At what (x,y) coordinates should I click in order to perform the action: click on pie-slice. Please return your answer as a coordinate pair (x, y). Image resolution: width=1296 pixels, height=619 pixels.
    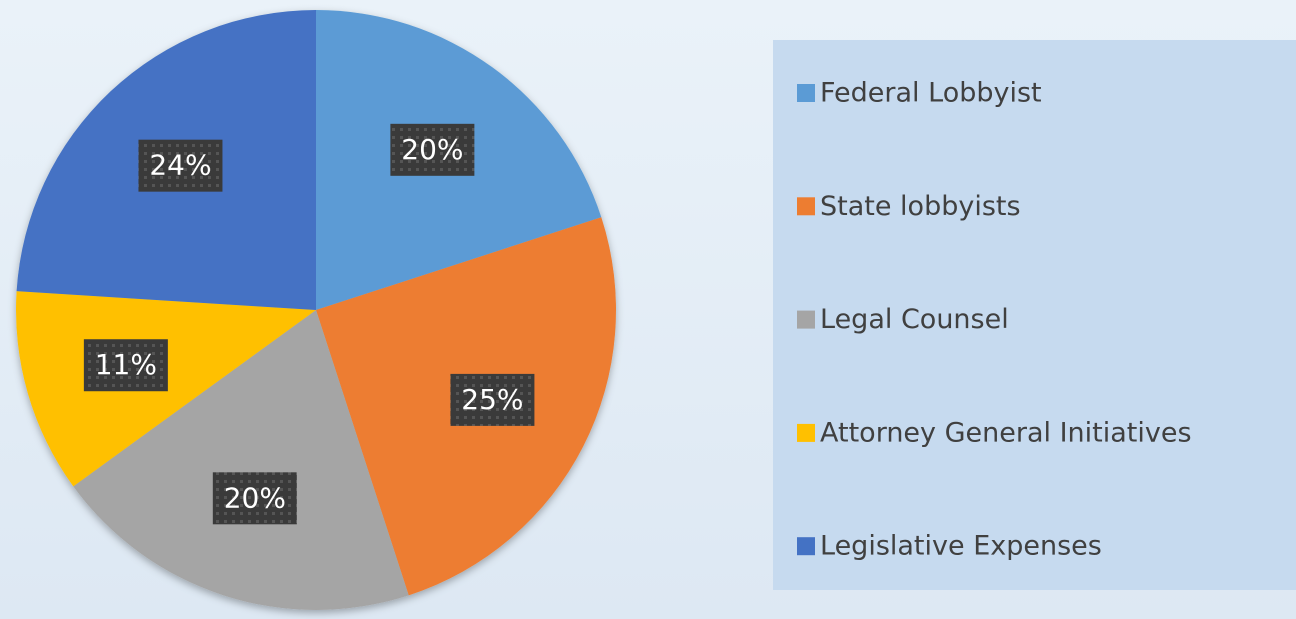
    Looking at the image, I should click on (241, 460).